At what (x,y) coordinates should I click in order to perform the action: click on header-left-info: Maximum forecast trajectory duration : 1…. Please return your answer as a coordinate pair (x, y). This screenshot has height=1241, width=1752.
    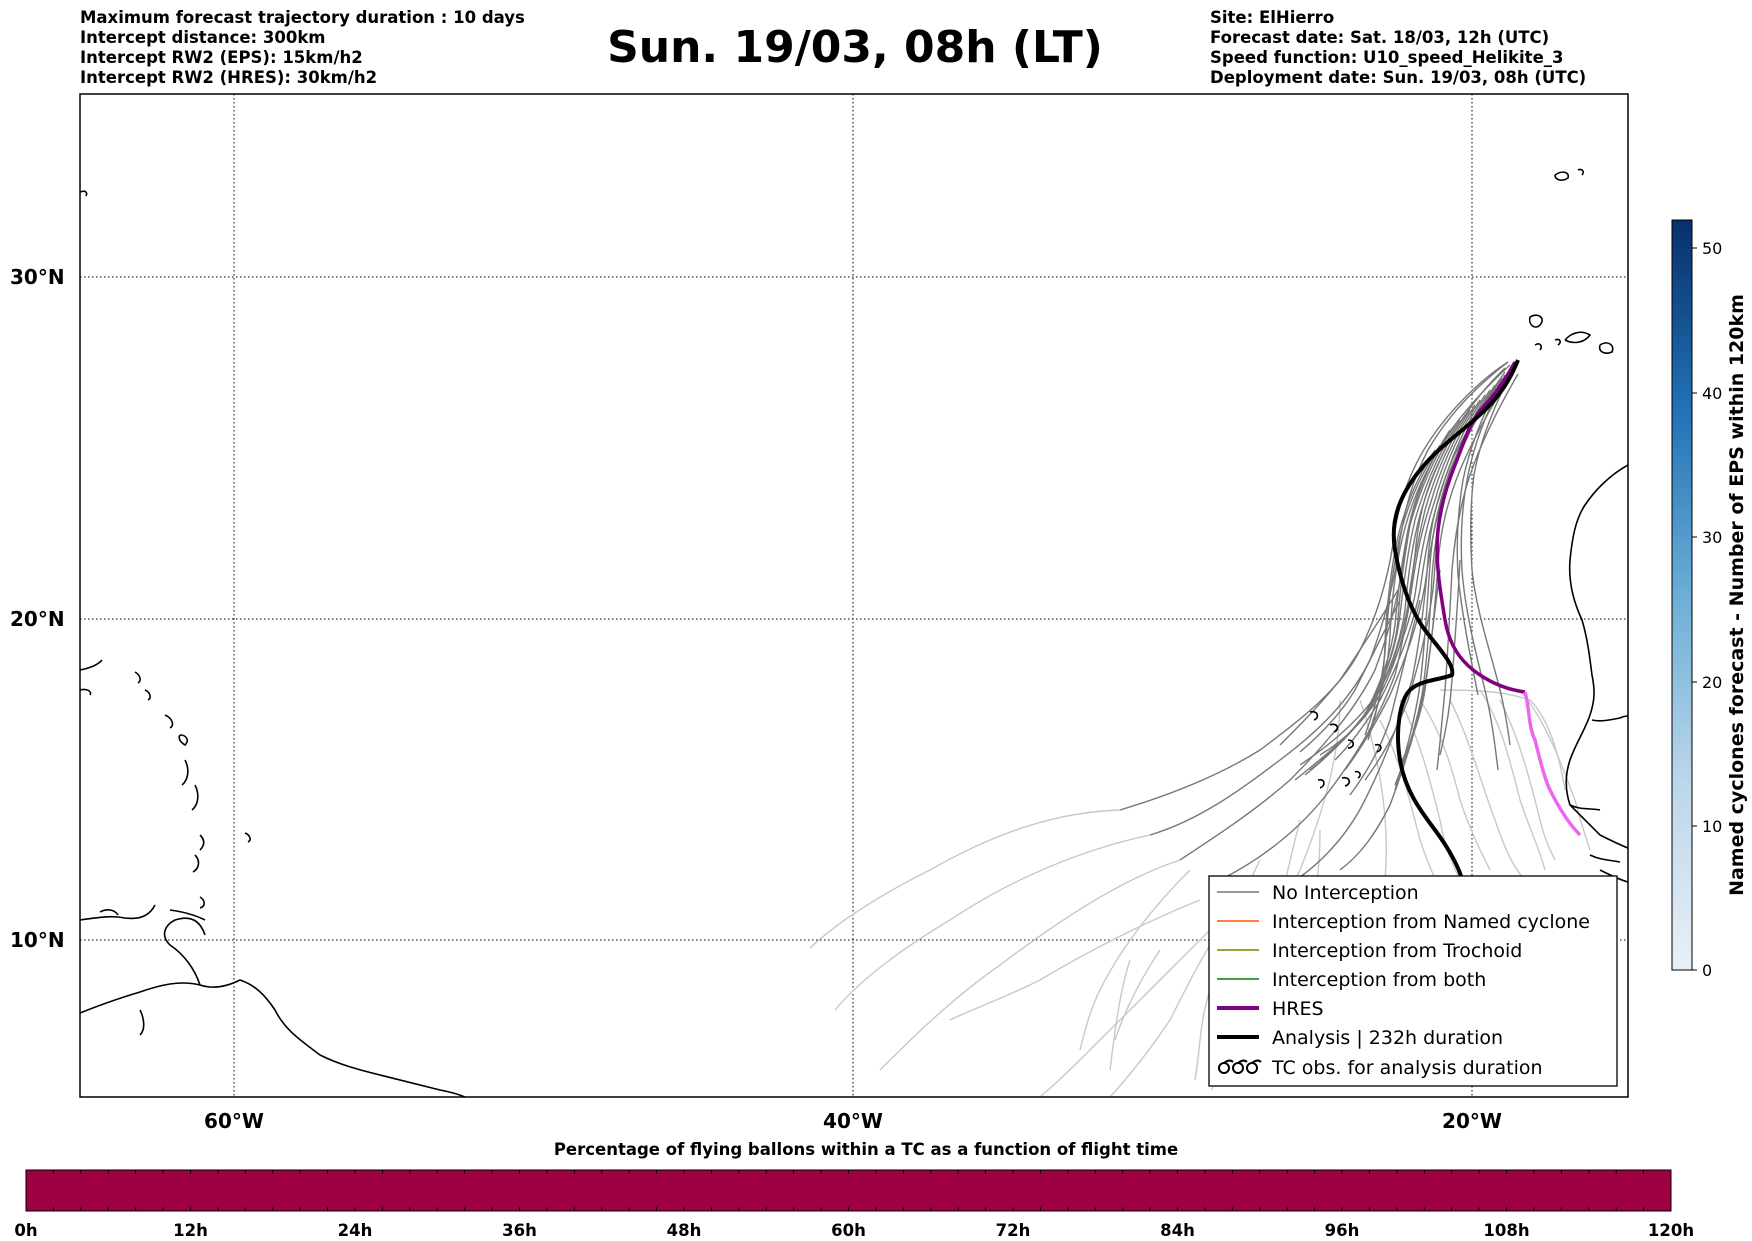
    Looking at the image, I should click on (302, 48).